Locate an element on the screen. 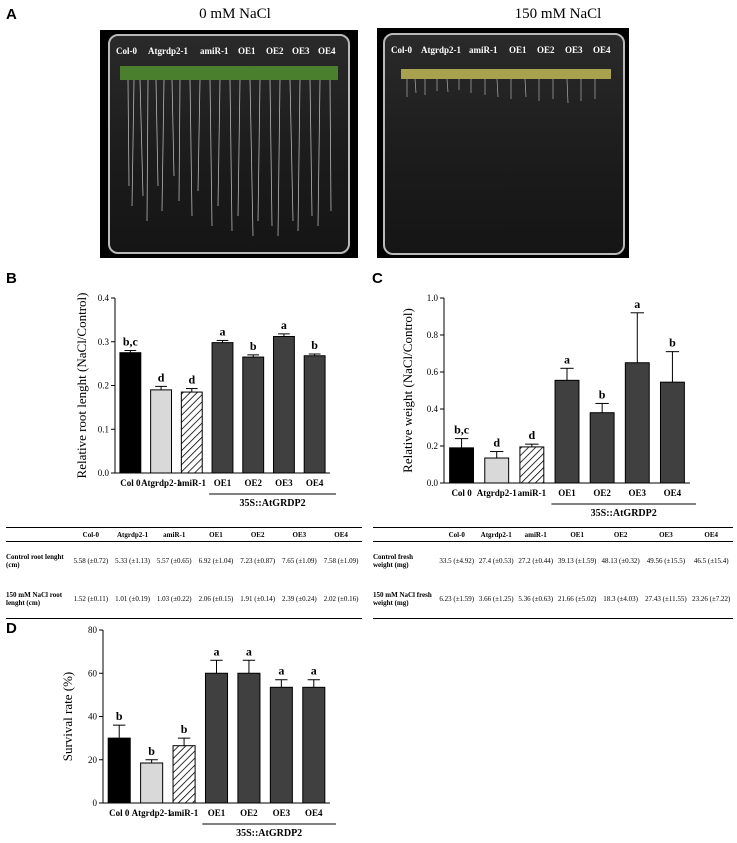  y-axis-title: Relative root lenght (NaCl/Control) is located at coordinates (81, 386).